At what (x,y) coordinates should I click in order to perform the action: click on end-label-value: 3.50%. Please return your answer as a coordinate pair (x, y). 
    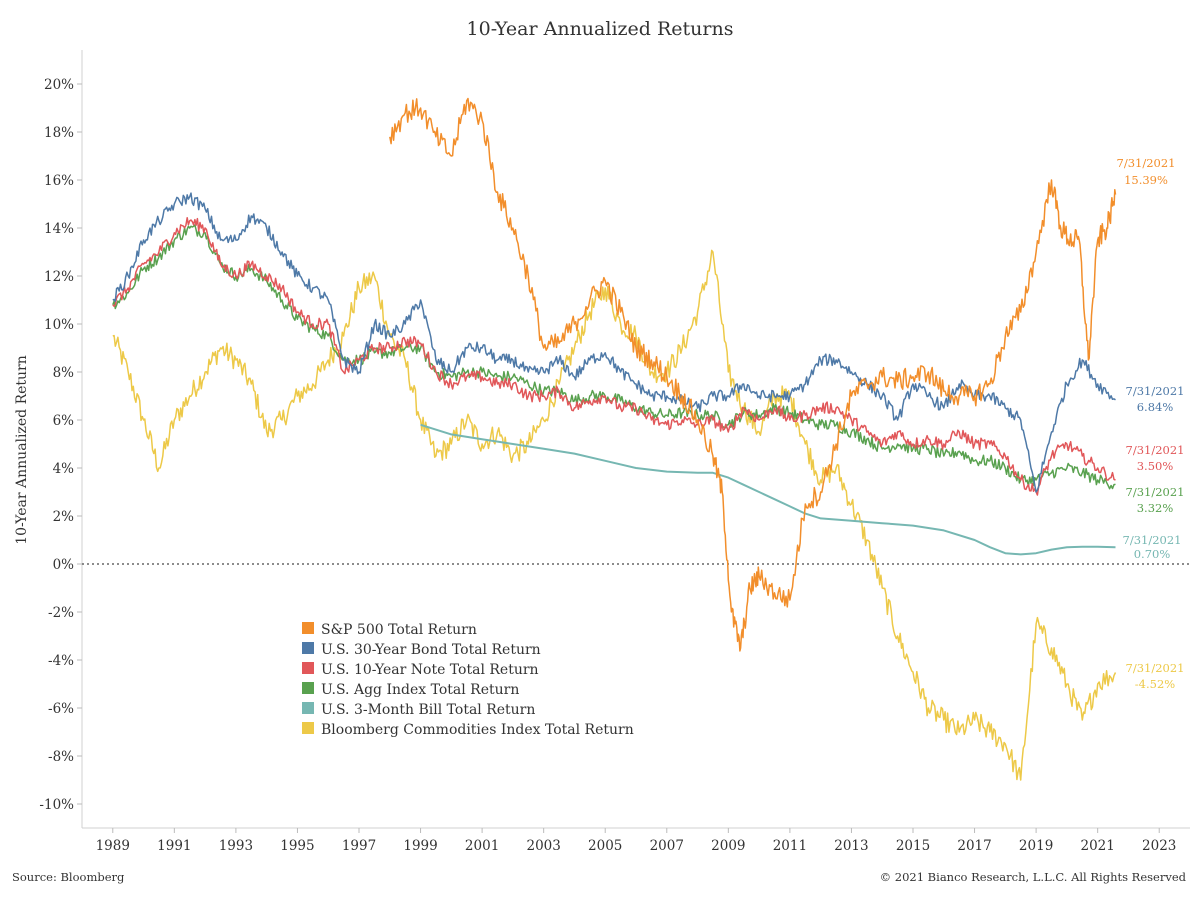
    Looking at the image, I should click on (1155, 466).